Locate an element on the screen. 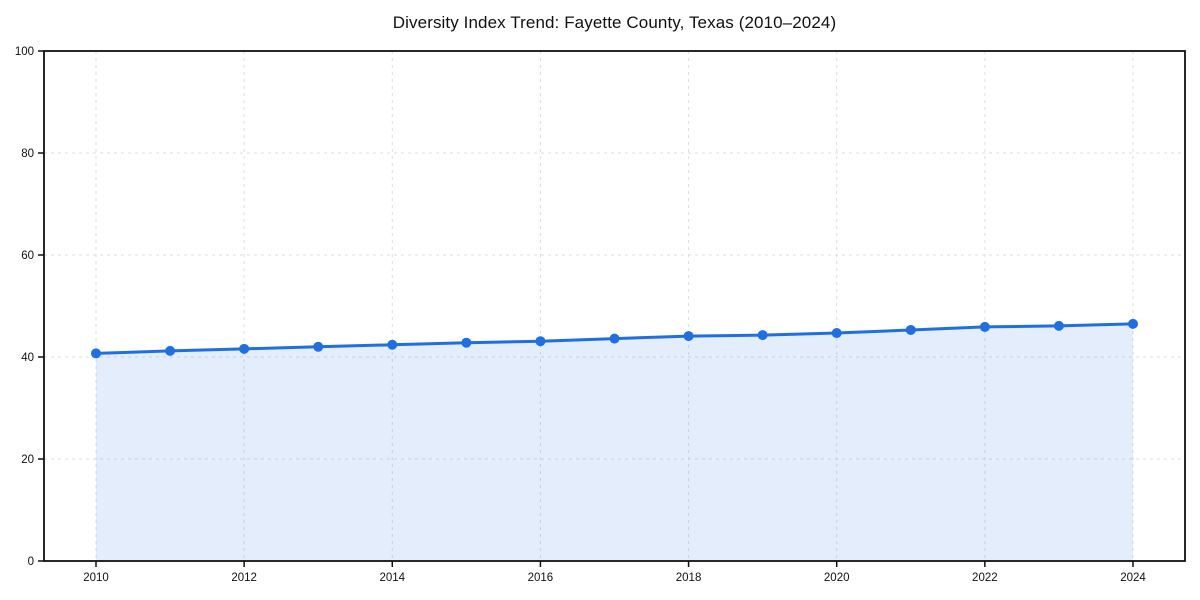 The height and width of the screenshot is (600, 1200). data-point-2013 is located at coordinates (318, 346).